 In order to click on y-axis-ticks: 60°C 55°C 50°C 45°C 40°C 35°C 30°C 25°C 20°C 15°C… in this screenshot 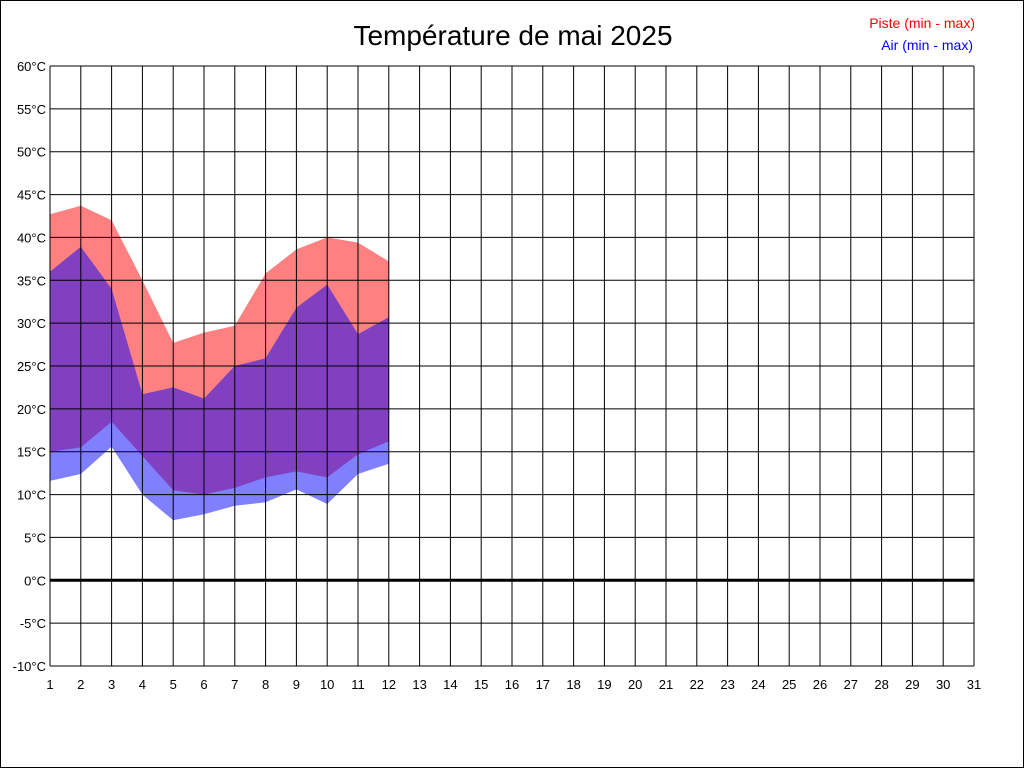, I will do `click(29, 366)`.